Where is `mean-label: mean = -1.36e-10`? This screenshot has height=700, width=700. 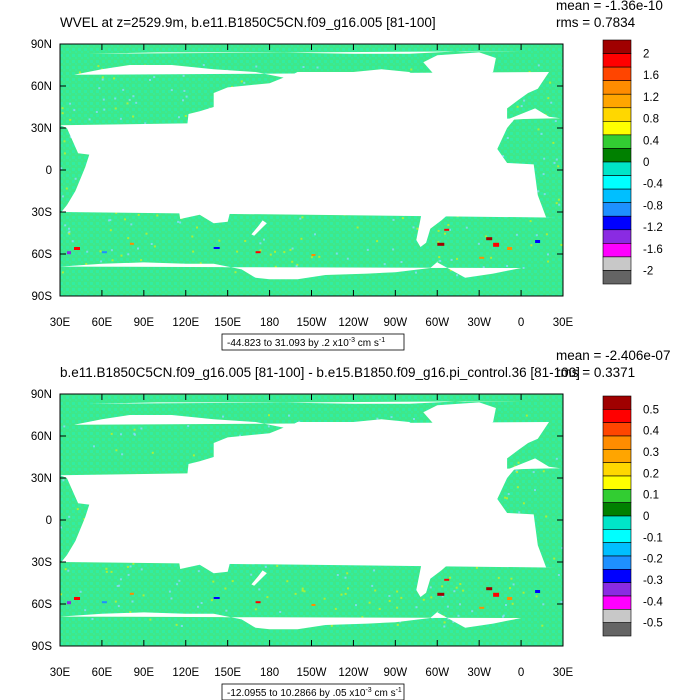 mean-label: mean = -1.36e-10 is located at coordinates (609, 6).